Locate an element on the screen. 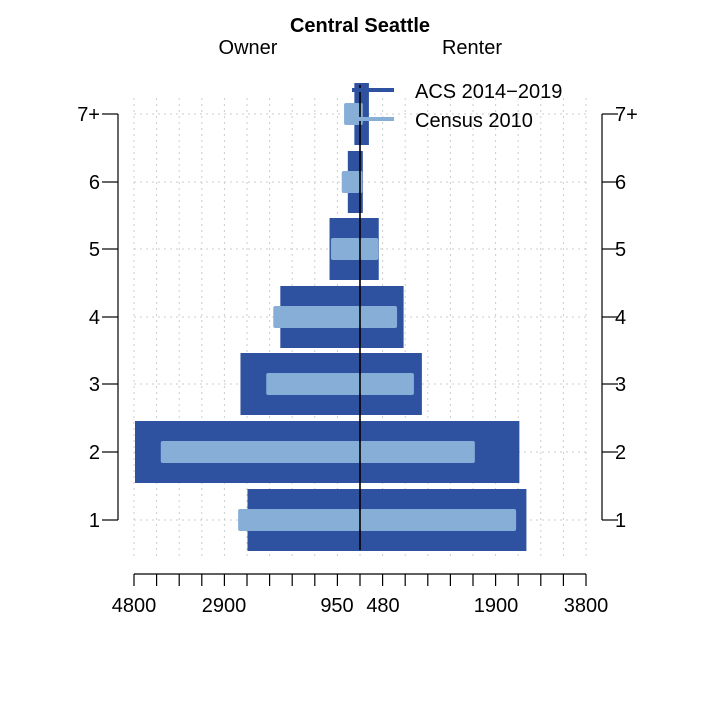 This screenshot has width=720, height=720. y-tick-label-left: 5 is located at coordinates (94, 250).